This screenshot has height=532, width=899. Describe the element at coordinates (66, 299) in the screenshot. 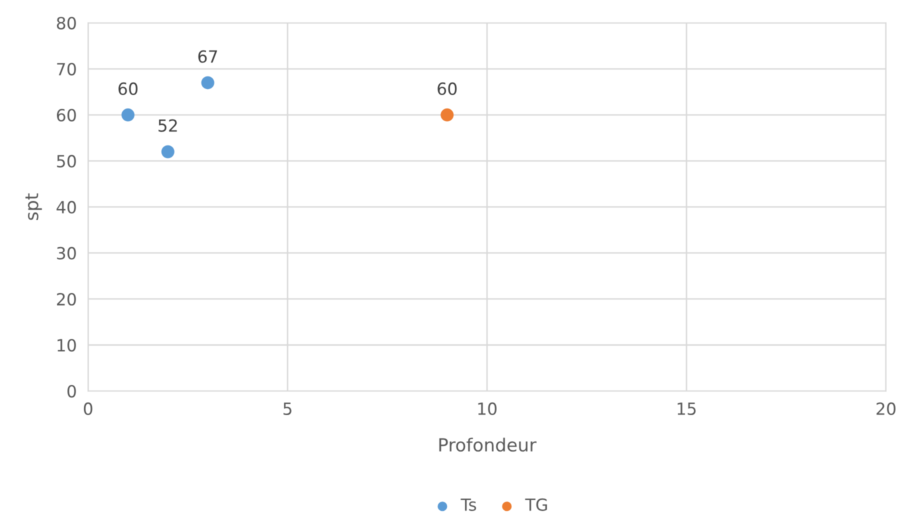

I see `y-tick-label: 20` at that location.